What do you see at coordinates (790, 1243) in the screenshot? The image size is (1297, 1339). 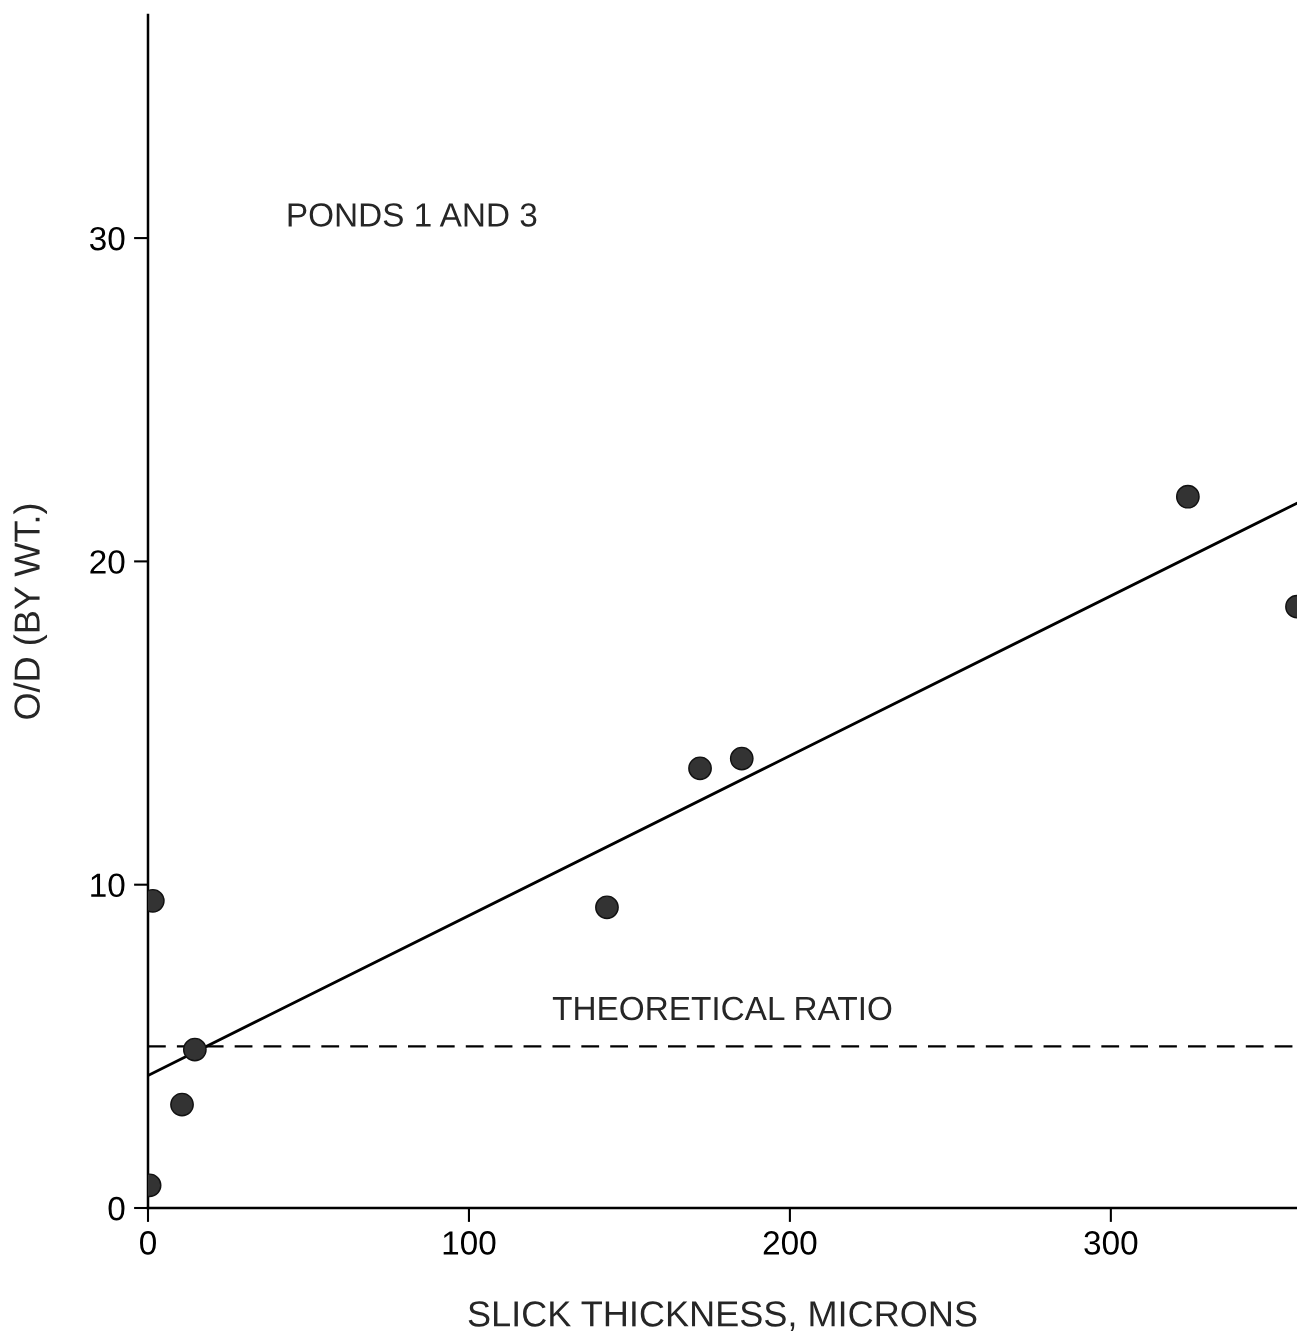 I see `x-tick-label: 200` at bounding box center [790, 1243].